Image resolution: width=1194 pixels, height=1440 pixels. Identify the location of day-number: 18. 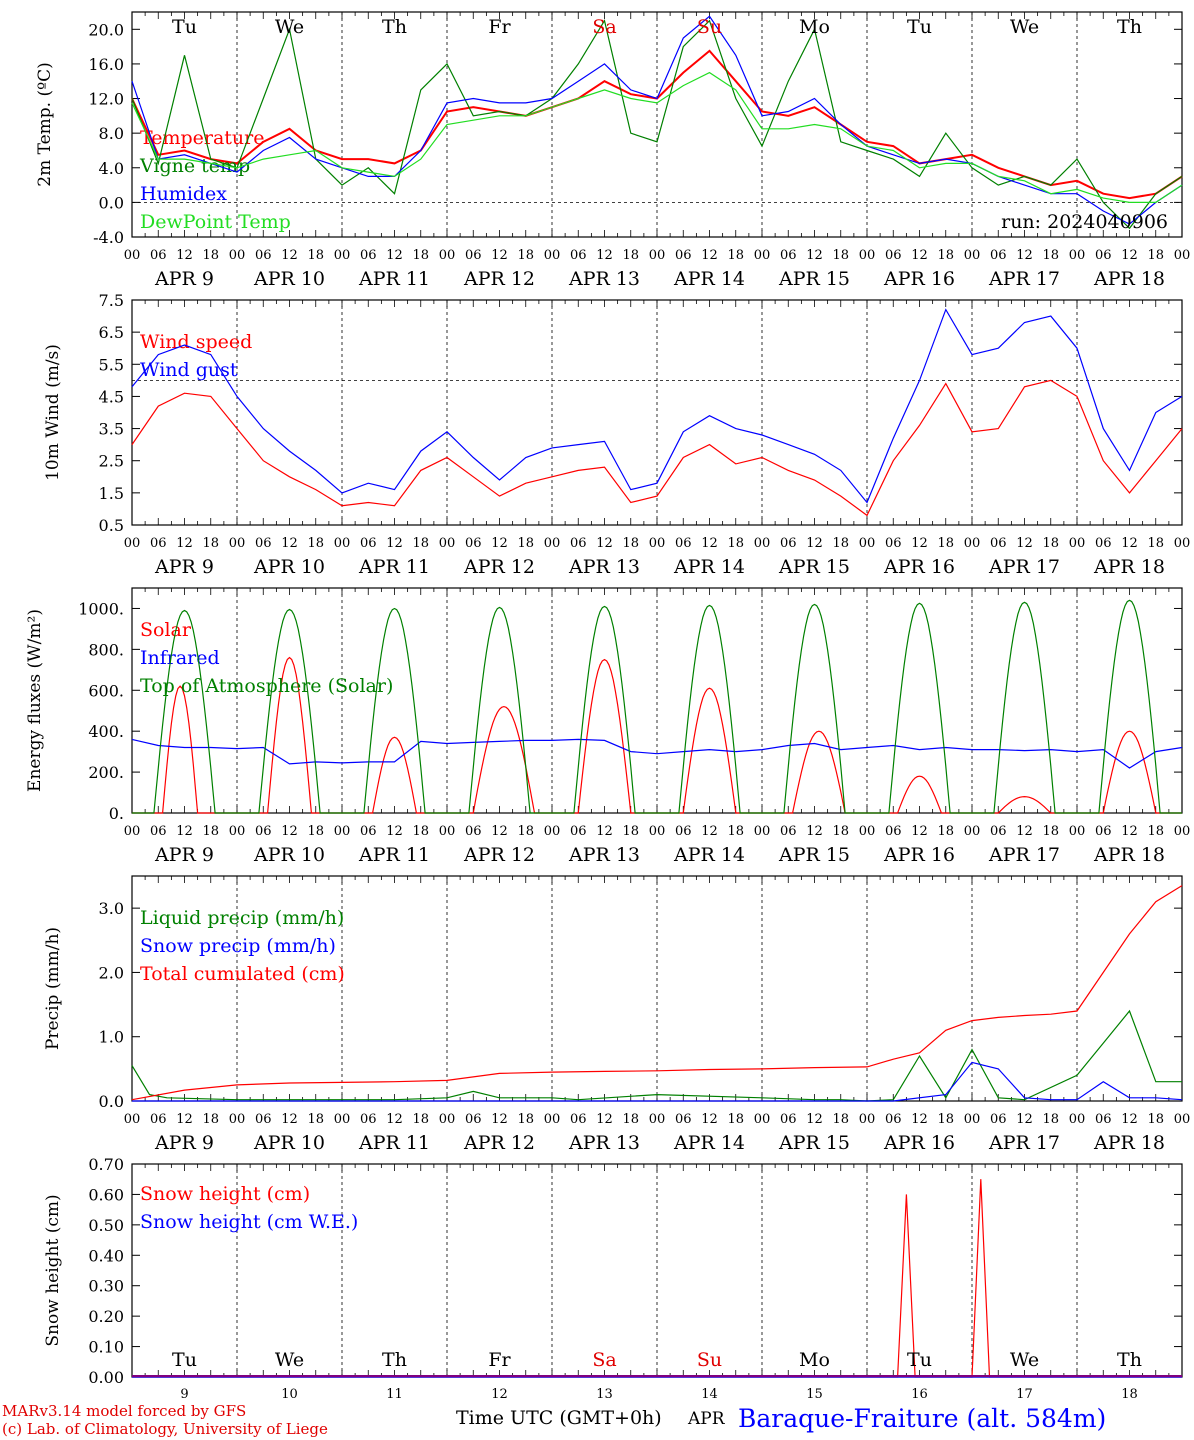
(1129, 1394).